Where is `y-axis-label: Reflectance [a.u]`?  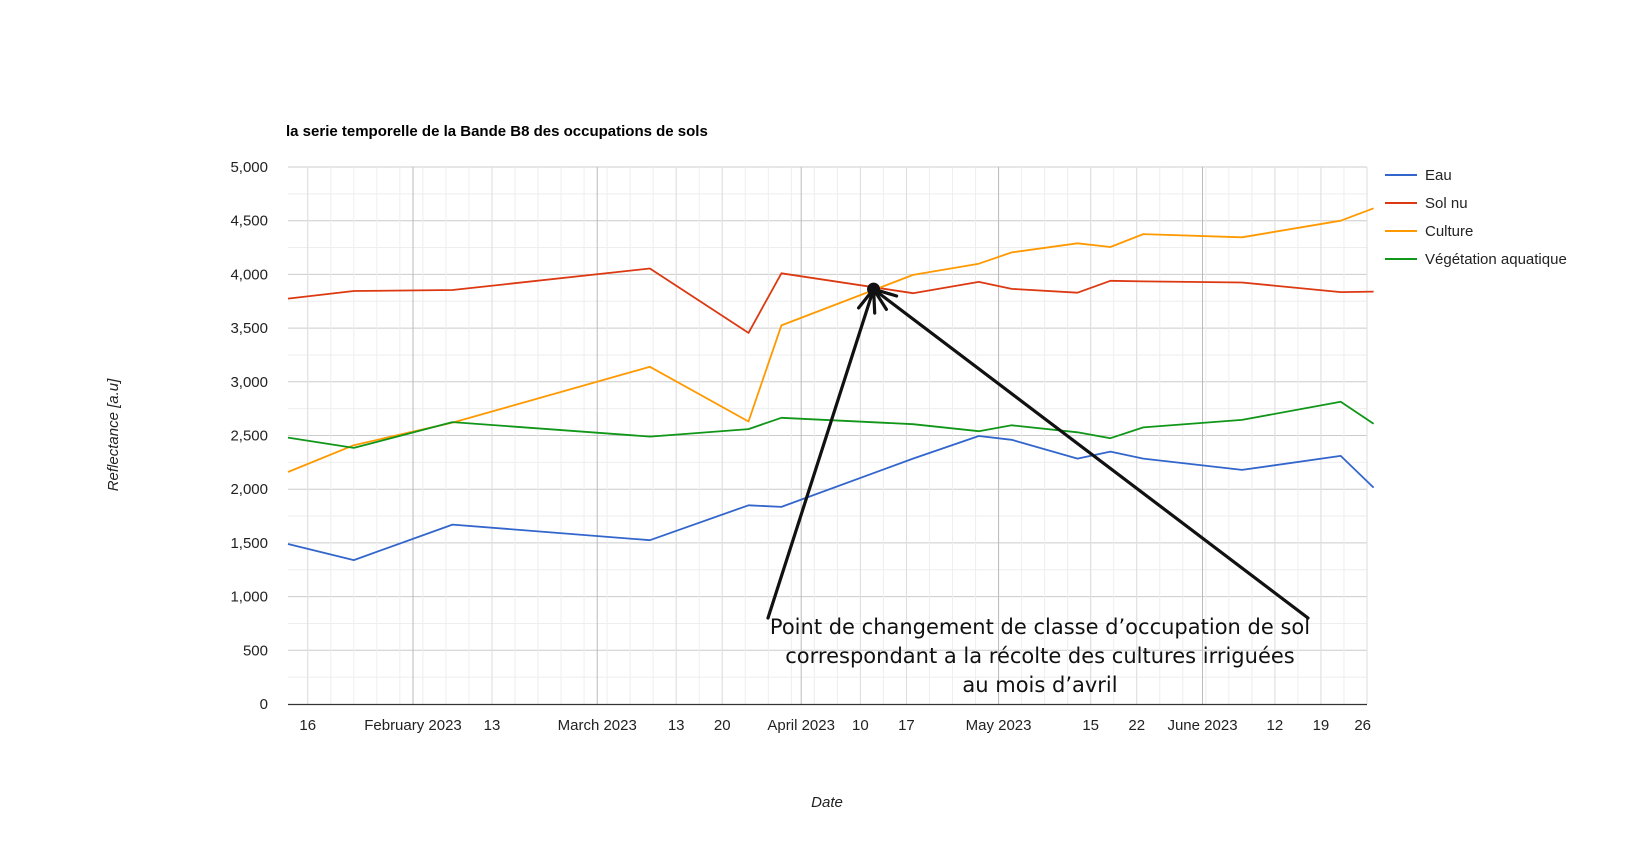
y-axis-label: Reflectance [a.u] is located at coordinates (113, 434).